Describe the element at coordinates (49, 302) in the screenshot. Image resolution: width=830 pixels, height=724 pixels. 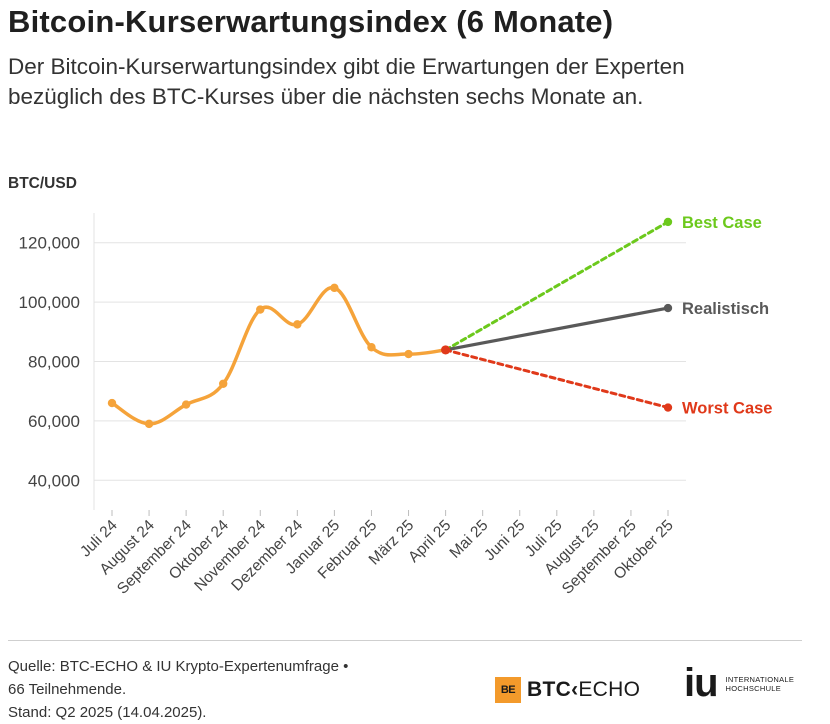
I see `y-tick-label: 100,000` at that location.